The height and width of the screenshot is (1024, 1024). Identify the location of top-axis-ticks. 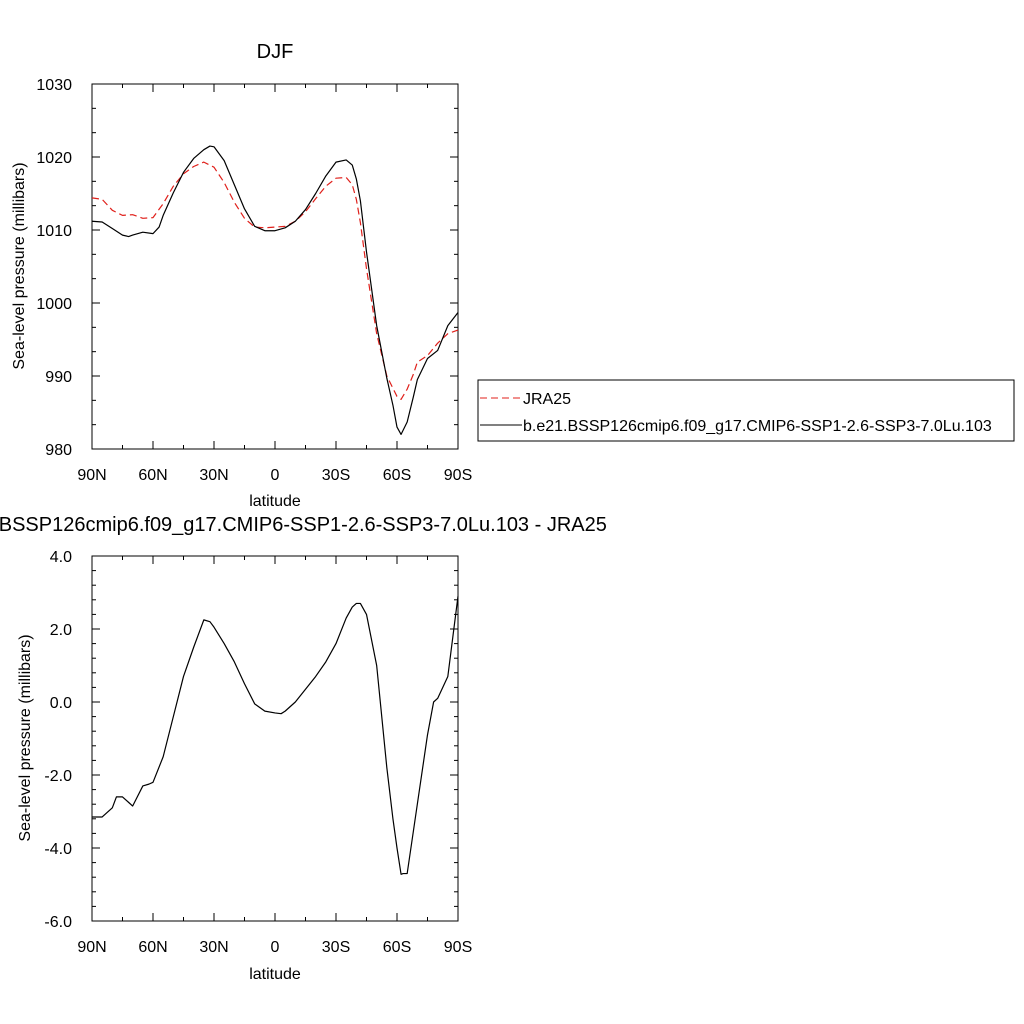
(275, 266).